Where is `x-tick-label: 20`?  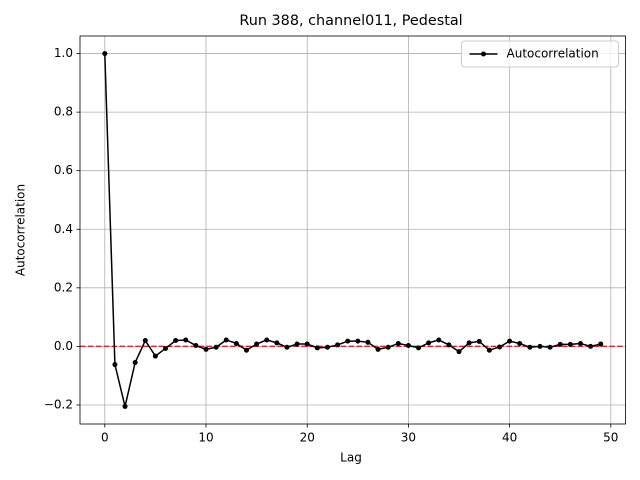 x-tick-label: 20 is located at coordinates (307, 438).